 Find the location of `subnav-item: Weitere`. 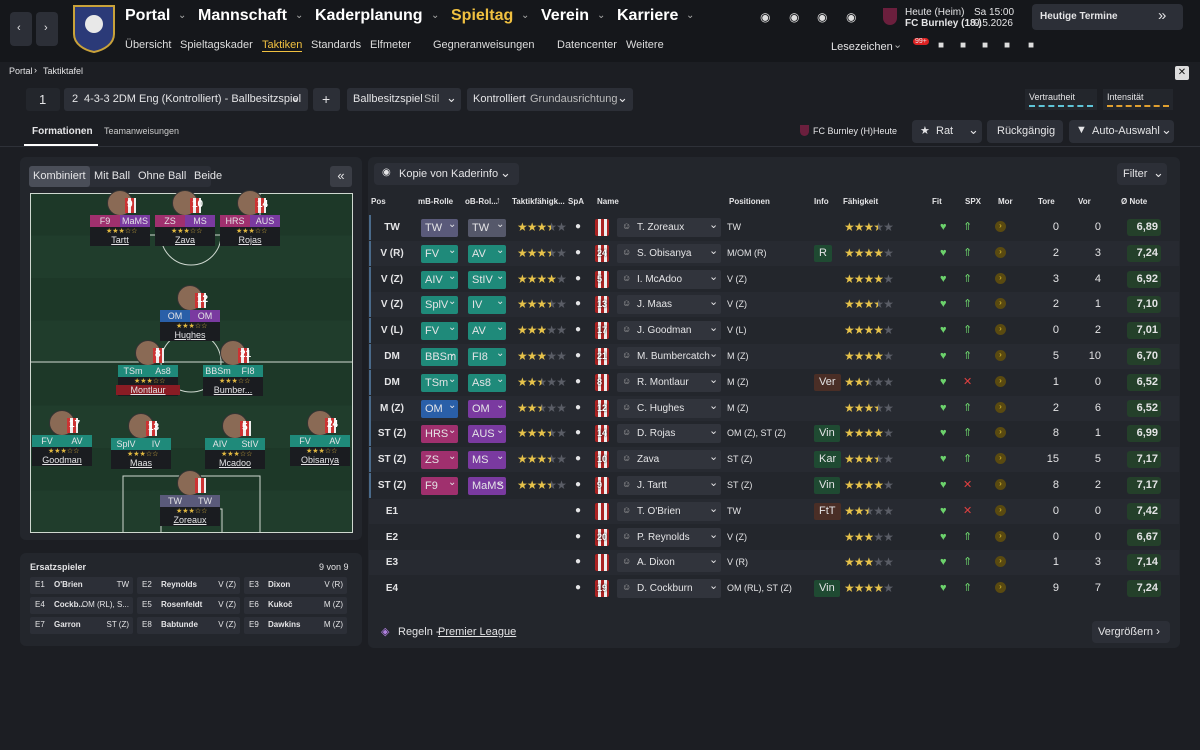

subnav-item: Weitere is located at coordinates (645, 45).